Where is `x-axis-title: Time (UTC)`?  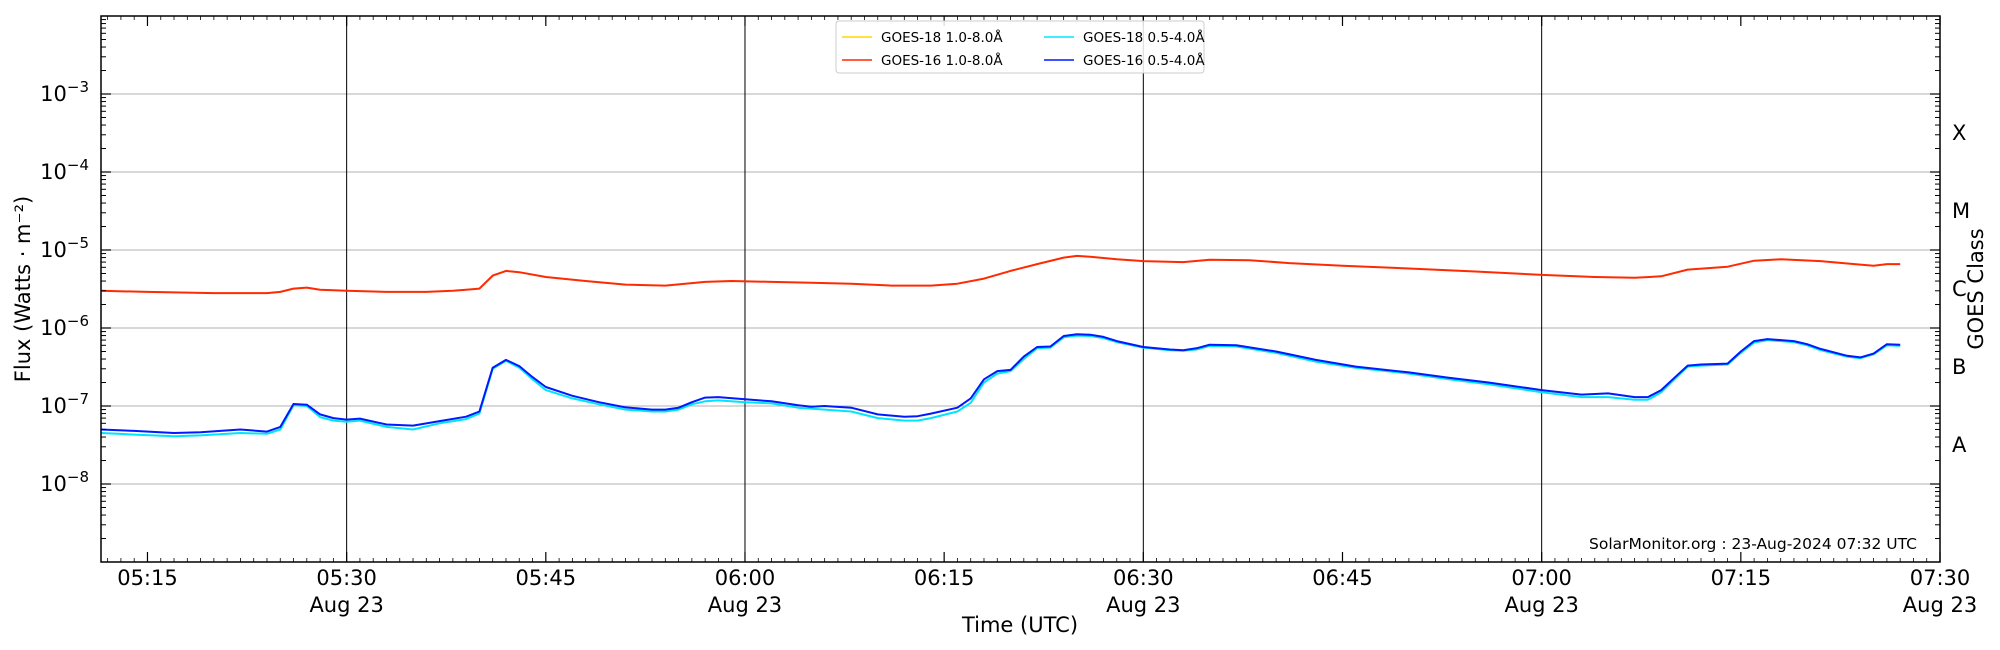 x-axis-title: Time (UTC) is located at coordinates (1019, 625).